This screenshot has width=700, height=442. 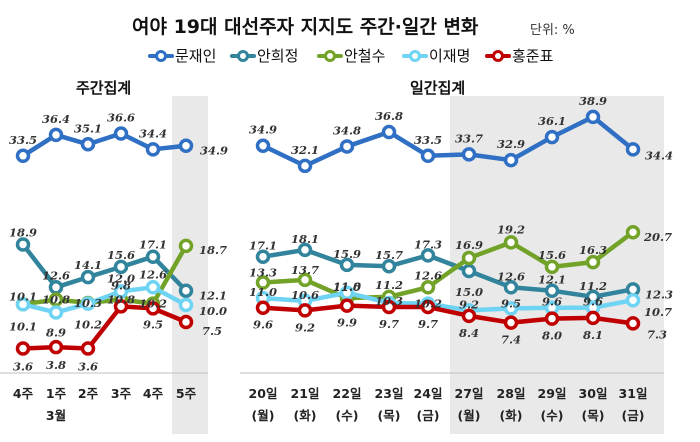 What do you see at coordinates (56, 415) in the screenshot?
I see `weekly-month-label: 3월` at bounding box center [56, 415].